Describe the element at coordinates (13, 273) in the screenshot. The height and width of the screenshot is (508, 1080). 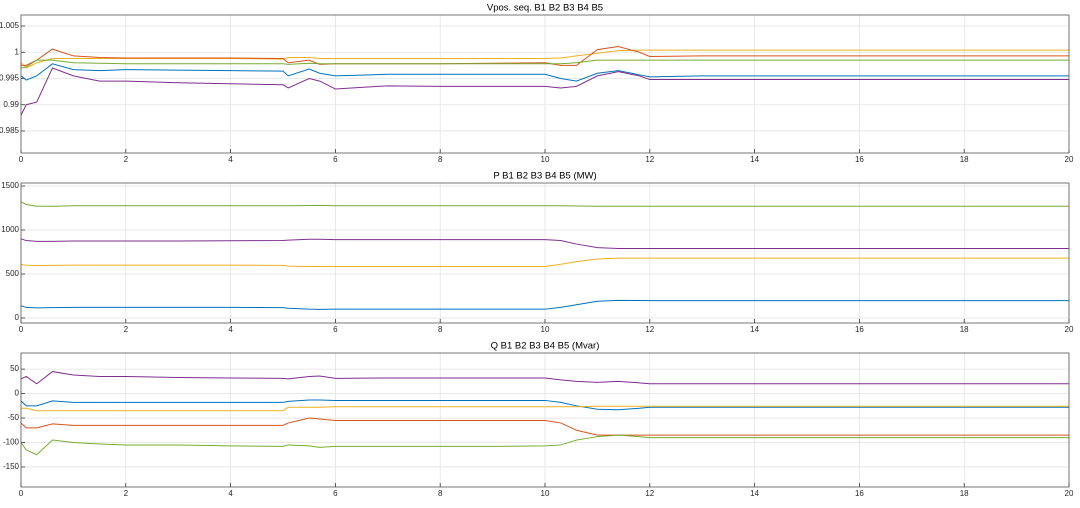
I see `y-tick-label: 500` at that location.